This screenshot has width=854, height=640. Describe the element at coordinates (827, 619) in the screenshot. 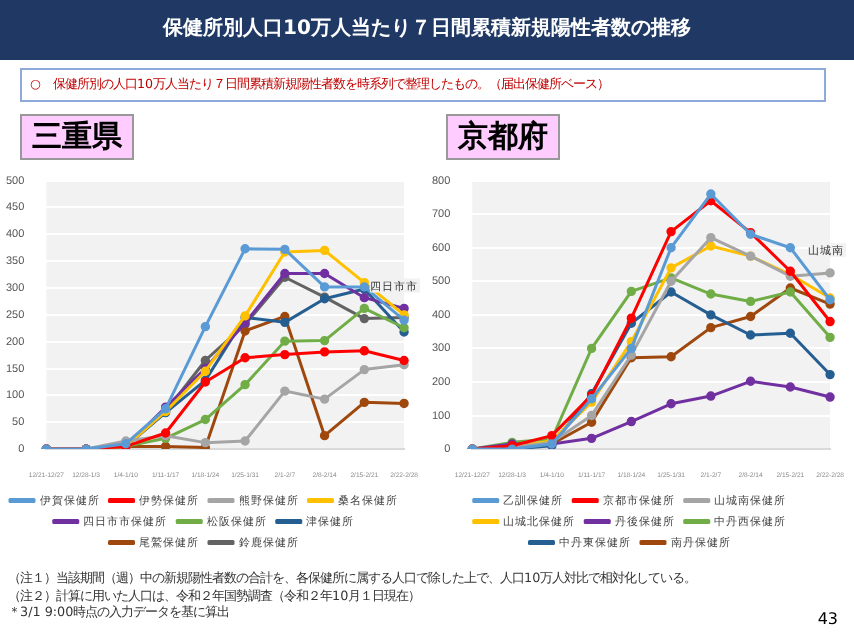

I see `text: 43` at that location.